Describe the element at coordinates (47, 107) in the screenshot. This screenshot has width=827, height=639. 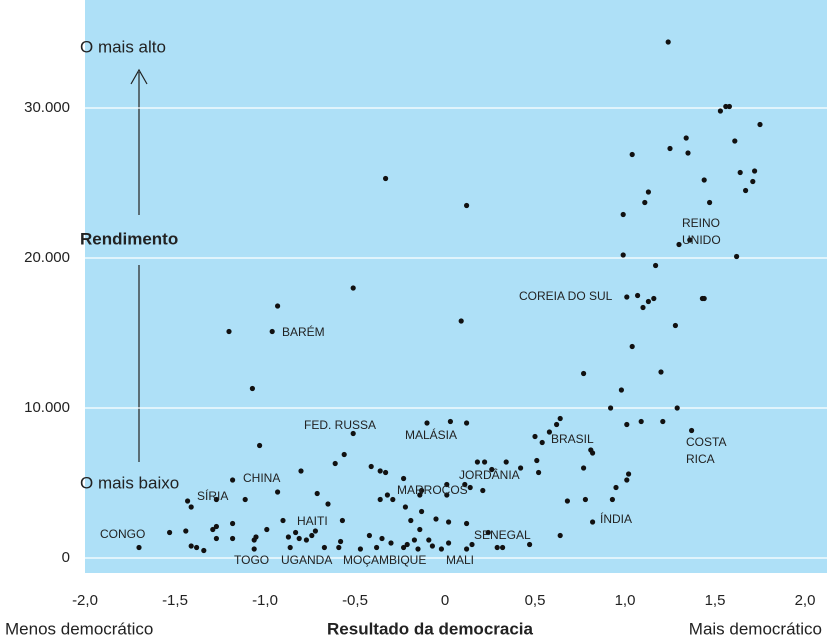
I see `y-tick-label: 30.000` at that location.